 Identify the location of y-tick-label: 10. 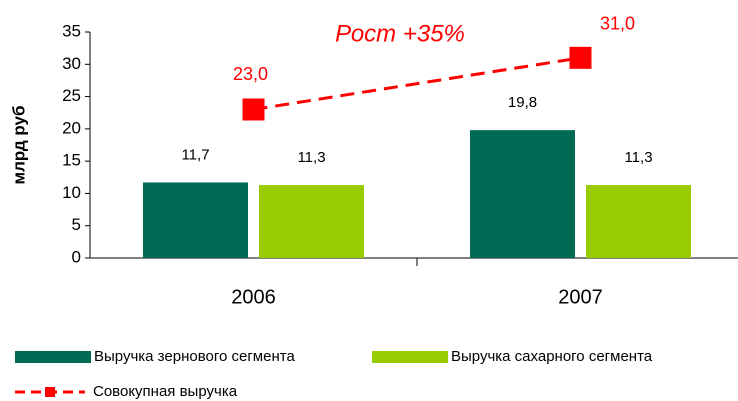
(71, 192).